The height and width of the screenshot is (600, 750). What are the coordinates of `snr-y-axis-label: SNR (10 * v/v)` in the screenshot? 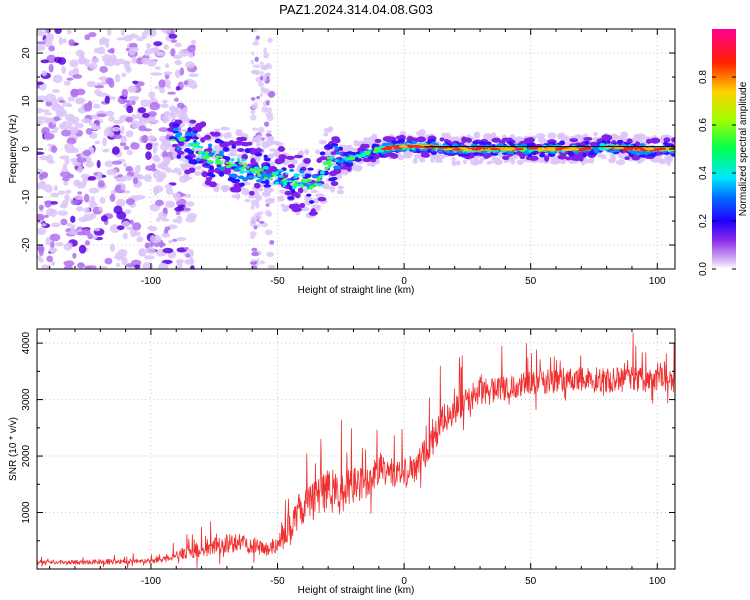 It's located at (13, 449).